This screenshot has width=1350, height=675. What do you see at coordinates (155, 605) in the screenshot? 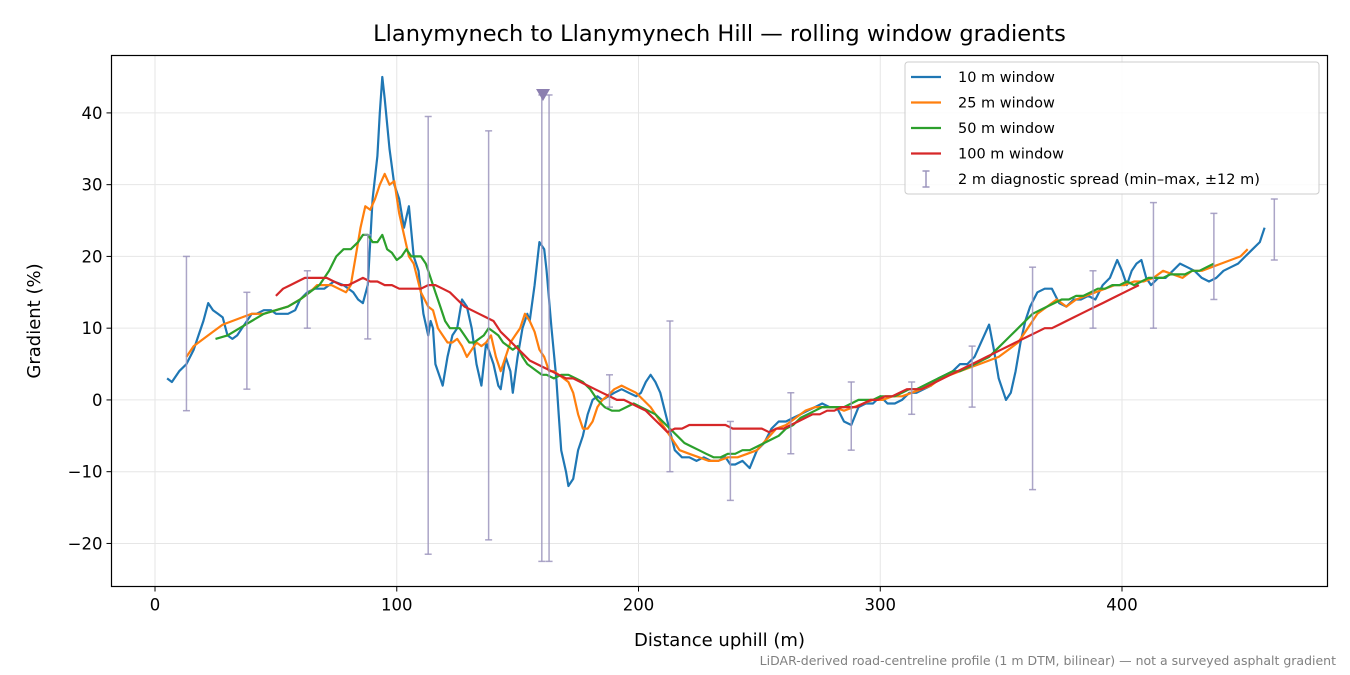
I see `x-tick-label: 0` at bounding box center [155, 605].